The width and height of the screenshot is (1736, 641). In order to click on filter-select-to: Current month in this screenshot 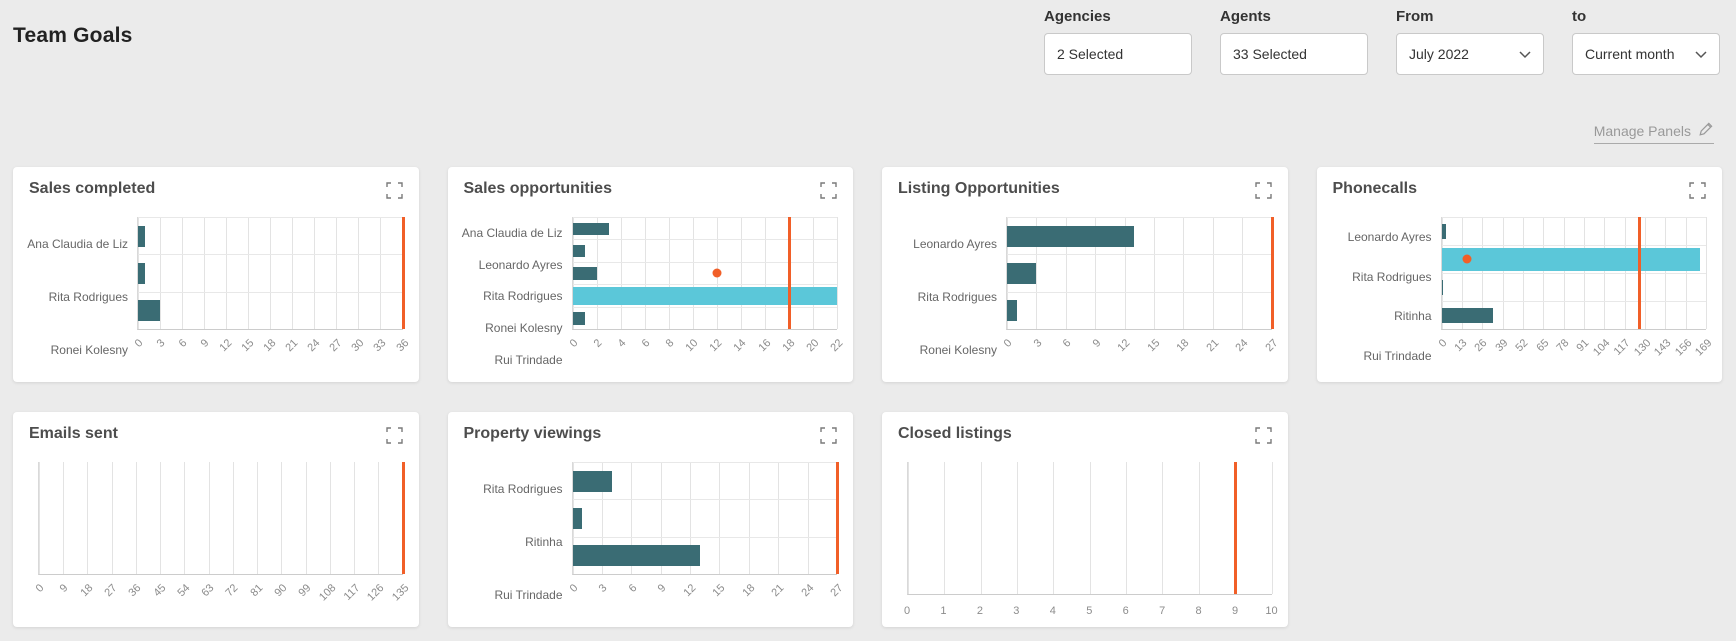, I will do `click(1646, 54)`.